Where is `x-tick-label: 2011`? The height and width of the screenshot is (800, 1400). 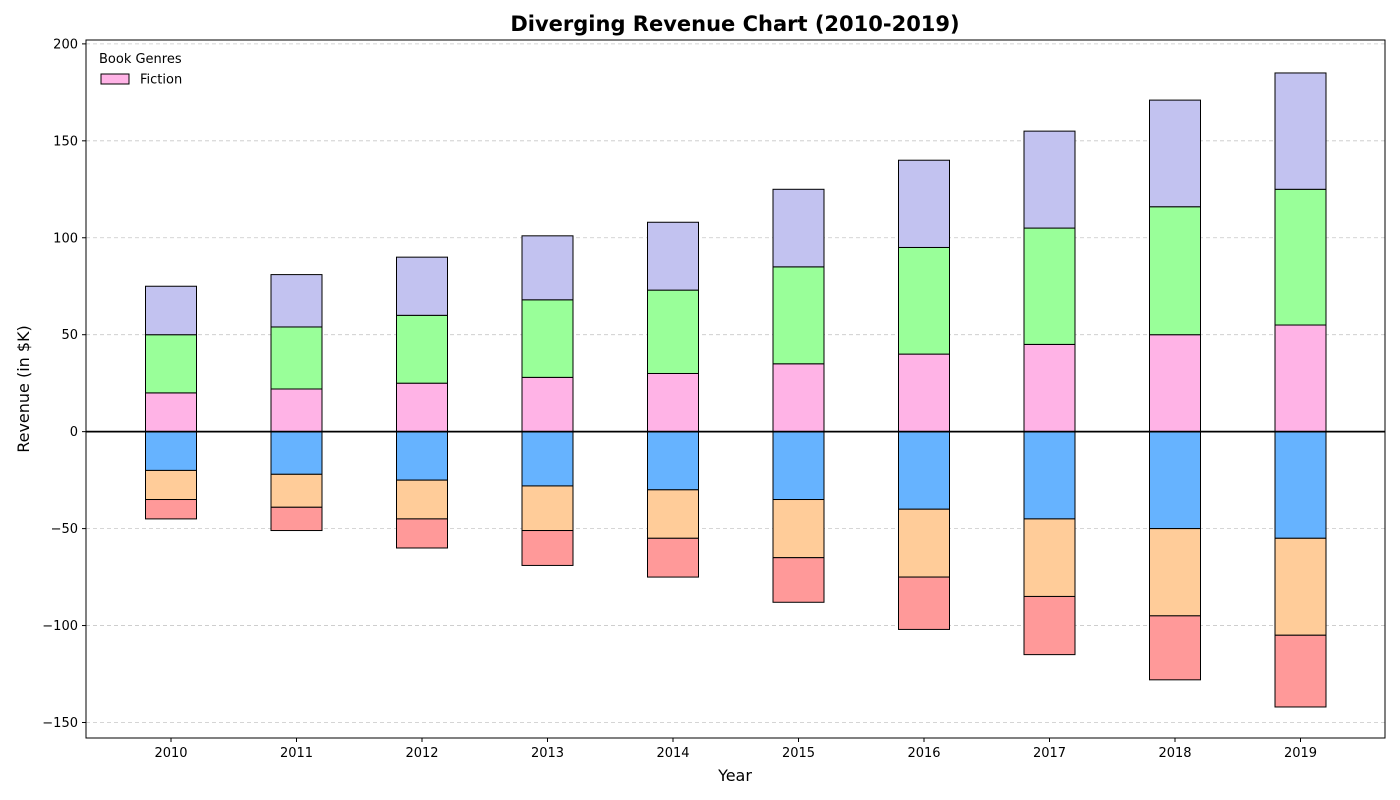
x-tick-label: 2011 is located at coordinates (296, 753).